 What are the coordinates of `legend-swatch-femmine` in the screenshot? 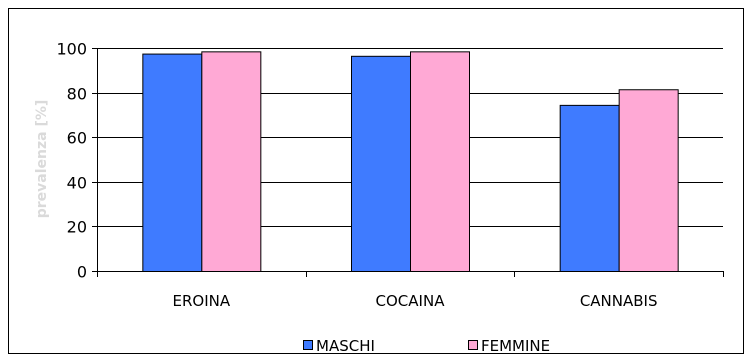 It's located at (473, 345).